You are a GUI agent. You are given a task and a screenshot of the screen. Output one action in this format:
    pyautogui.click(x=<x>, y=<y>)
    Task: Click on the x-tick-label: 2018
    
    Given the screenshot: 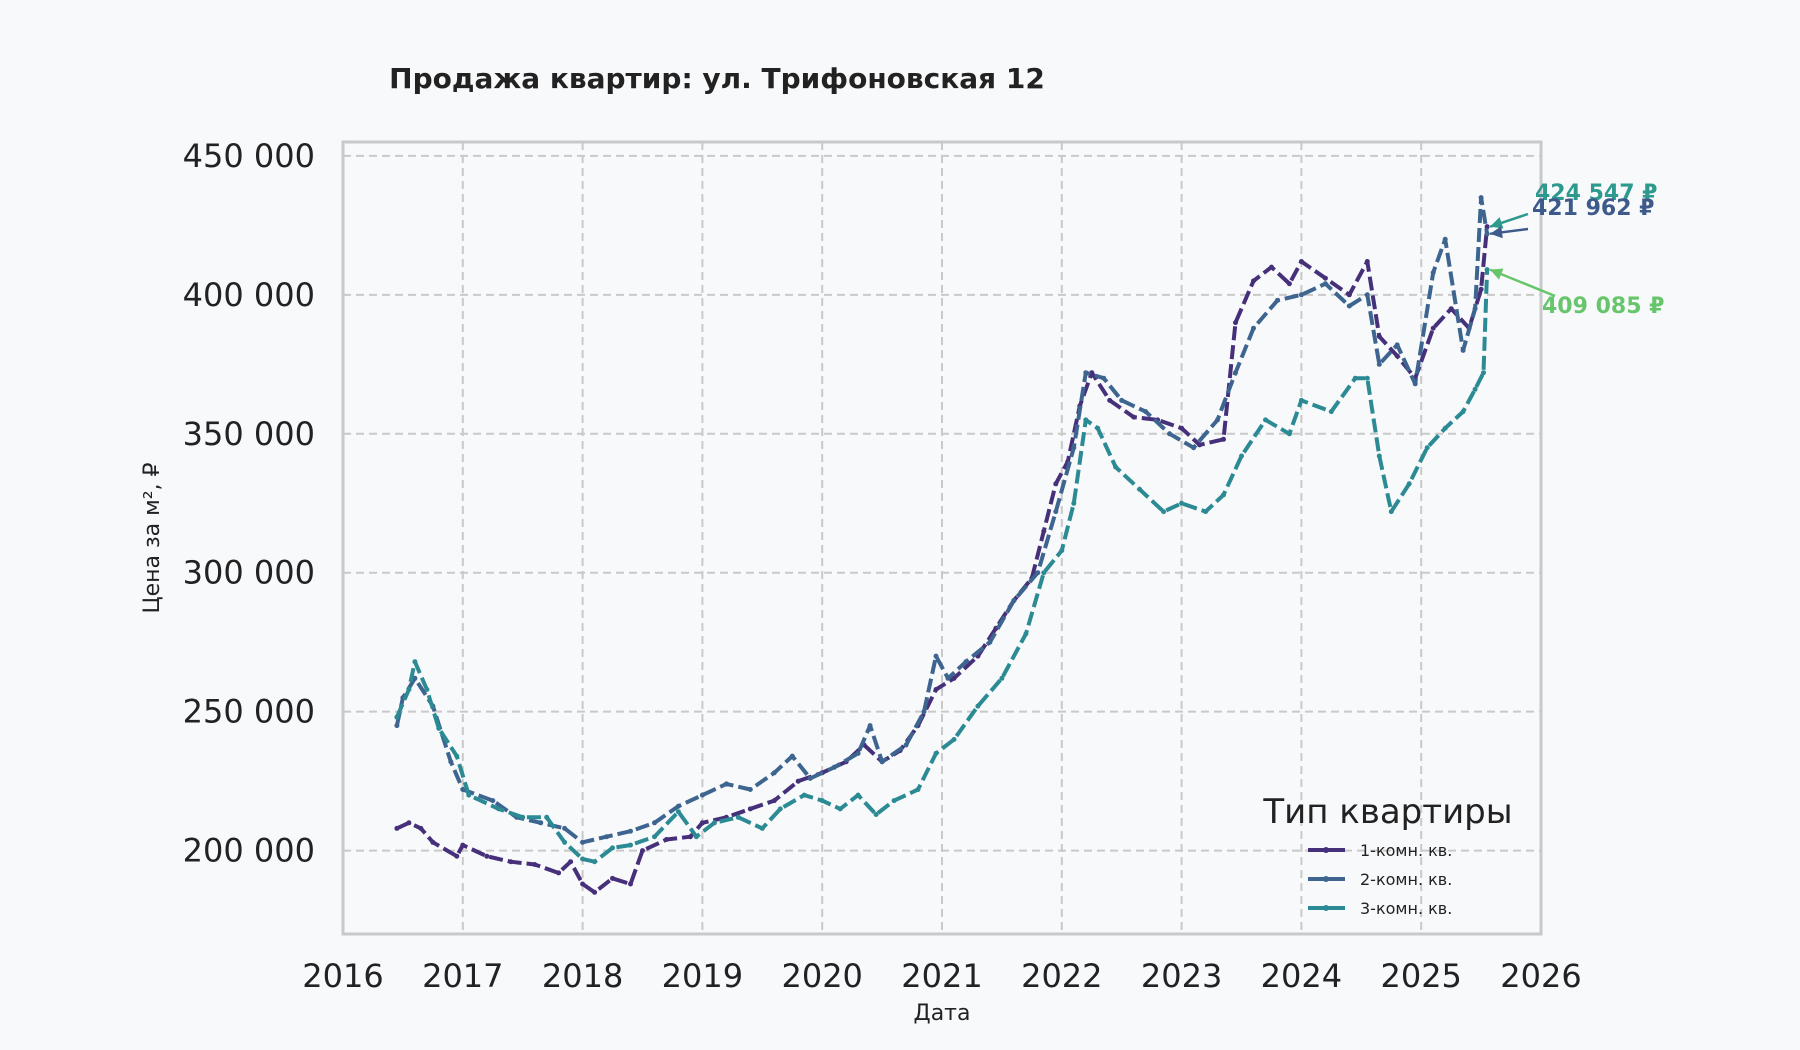 What is the action you would take?
    pyautogui.click(x=582, y=976)
    